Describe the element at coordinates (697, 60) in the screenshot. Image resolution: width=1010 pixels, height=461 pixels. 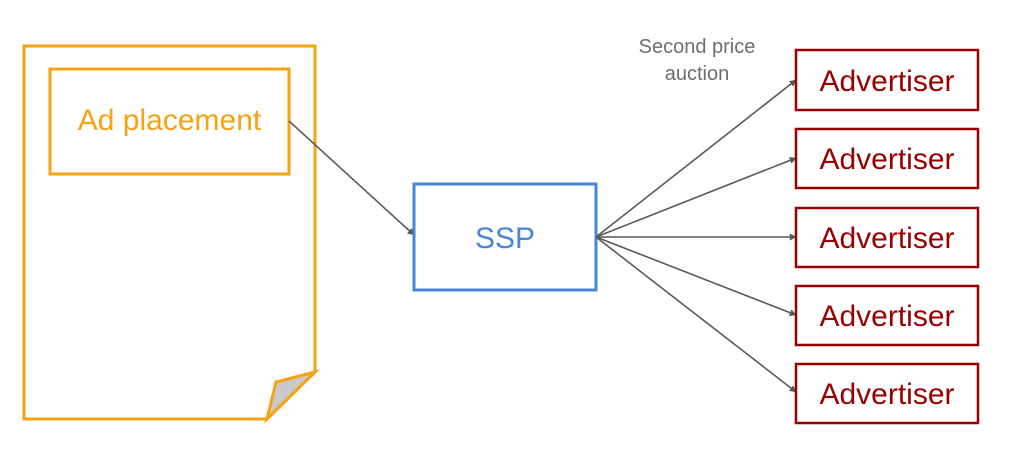
I see `auction-annotation: Second price auction` at that location.